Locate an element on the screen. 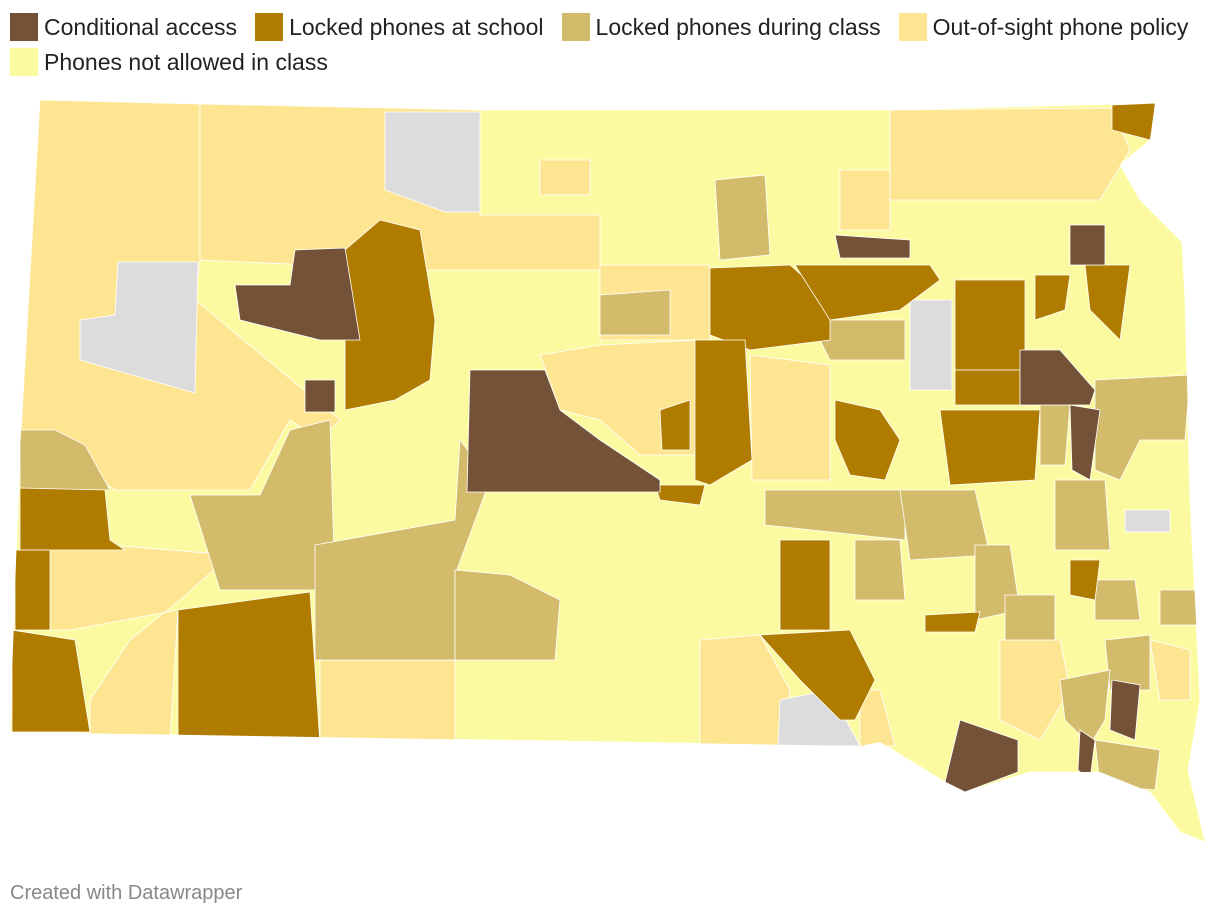 Image resolution: width=1220 pixels, height=922 pixels. legend-label: Conditional access is located at coordinates (141, 27).